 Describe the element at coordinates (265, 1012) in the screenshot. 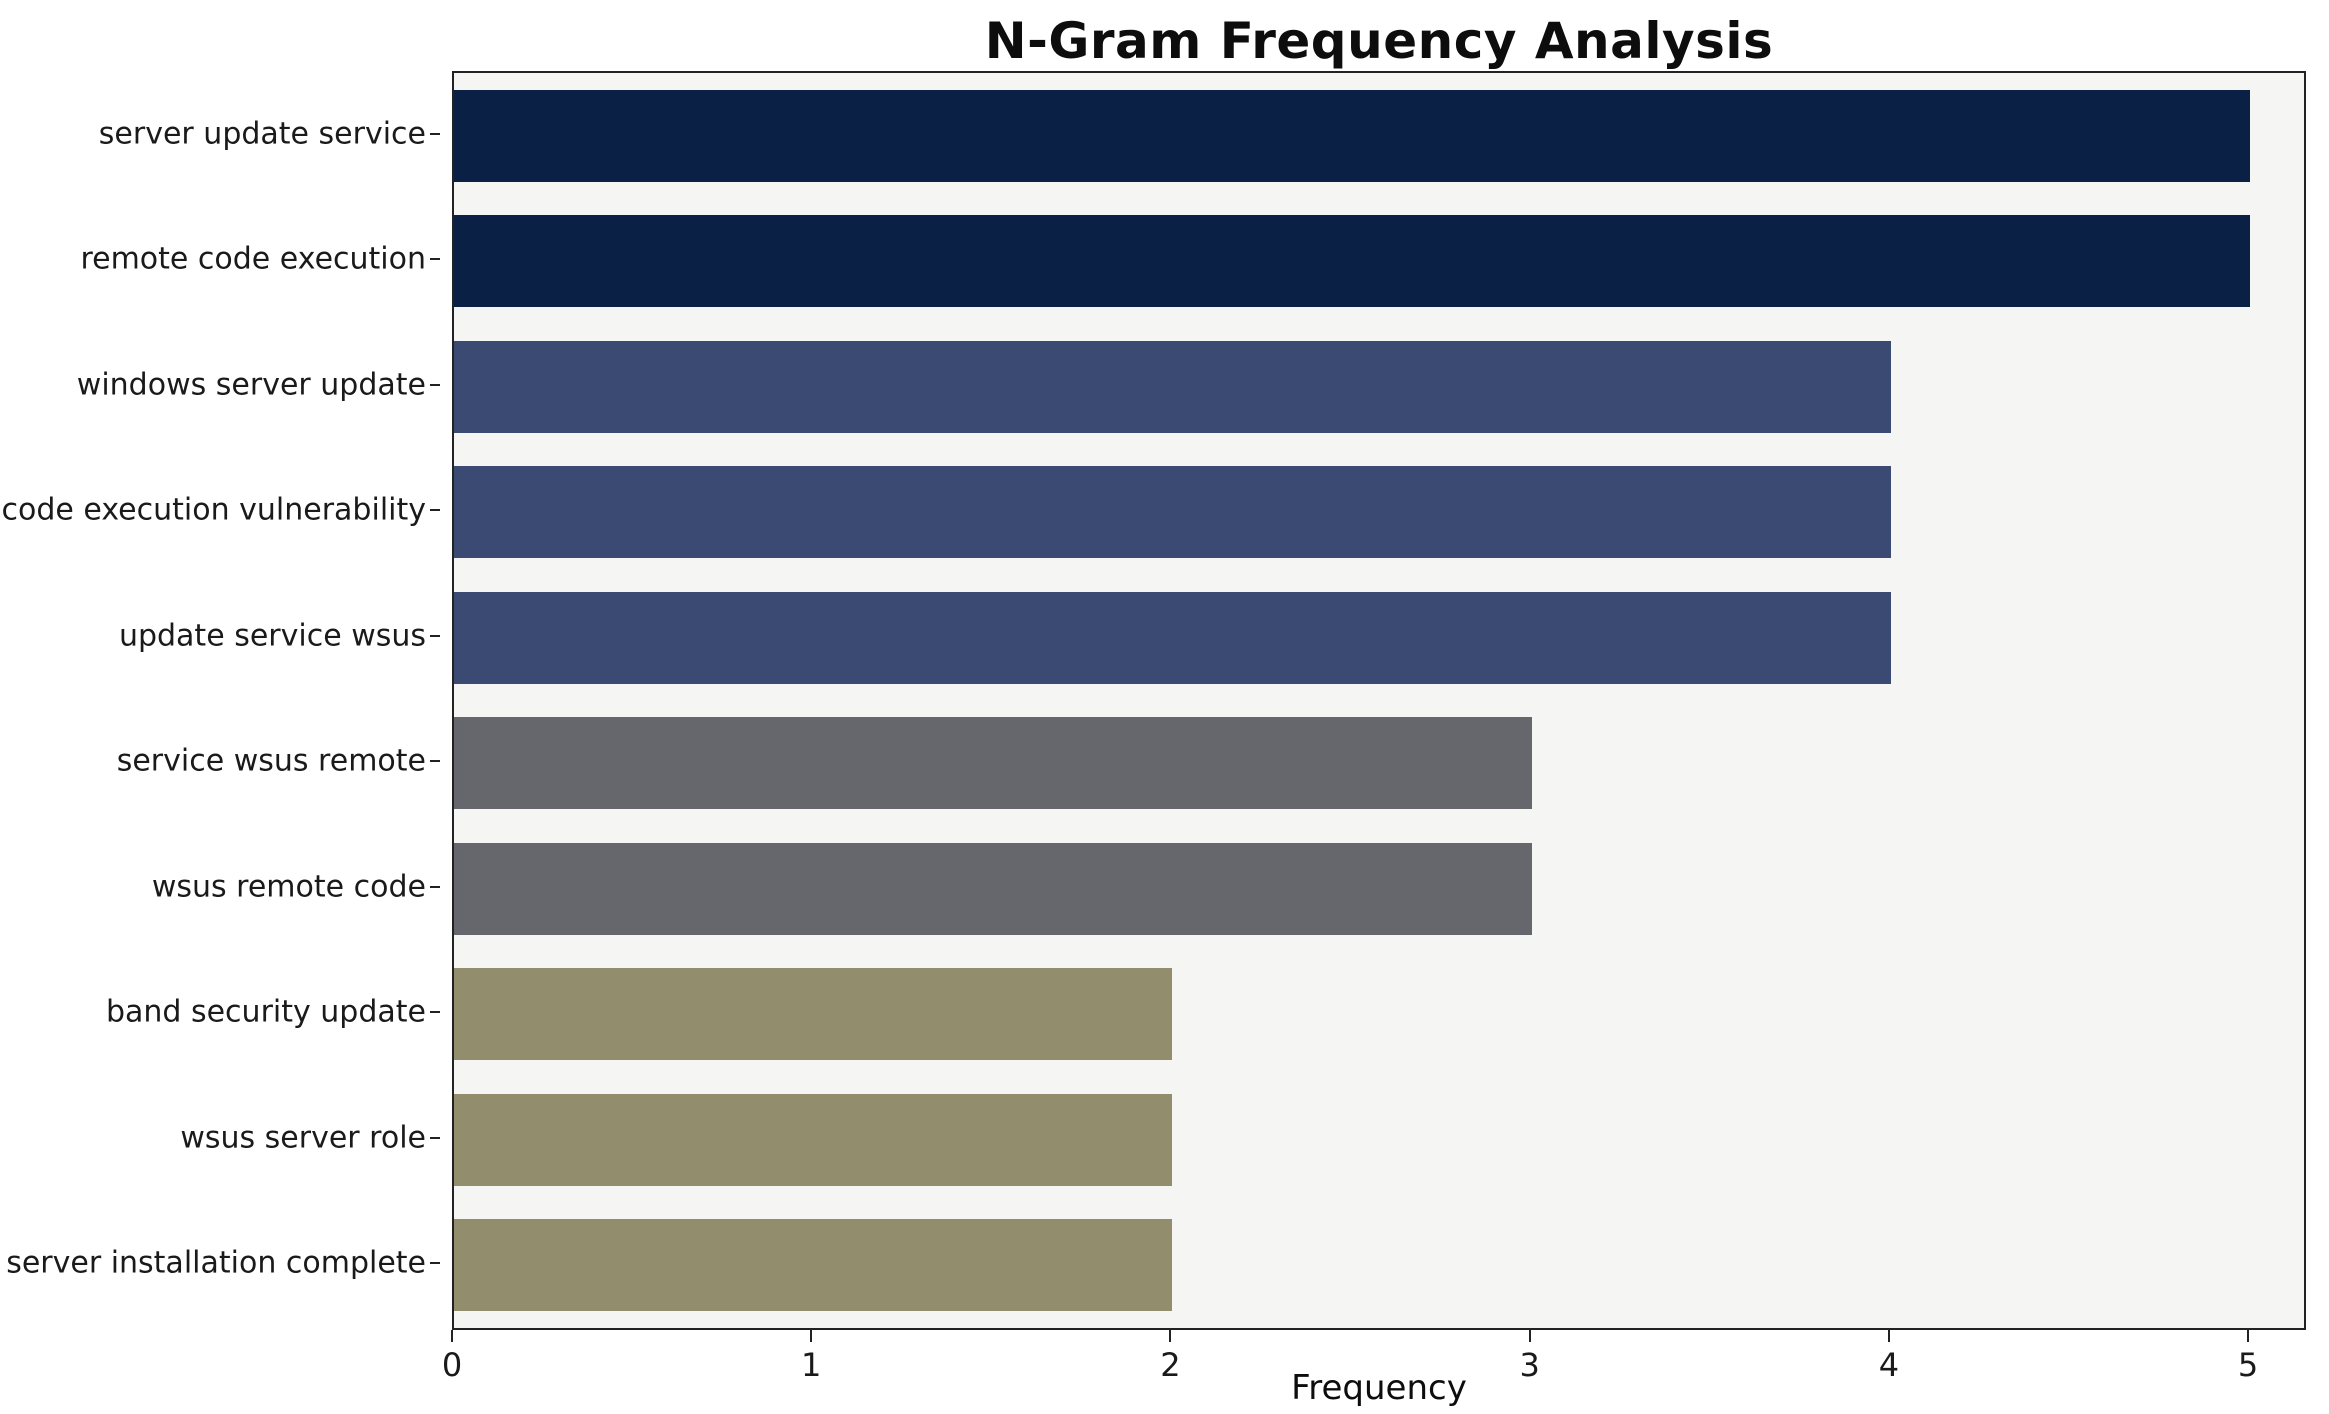

I see `y-tick-label: band security update` at that location.